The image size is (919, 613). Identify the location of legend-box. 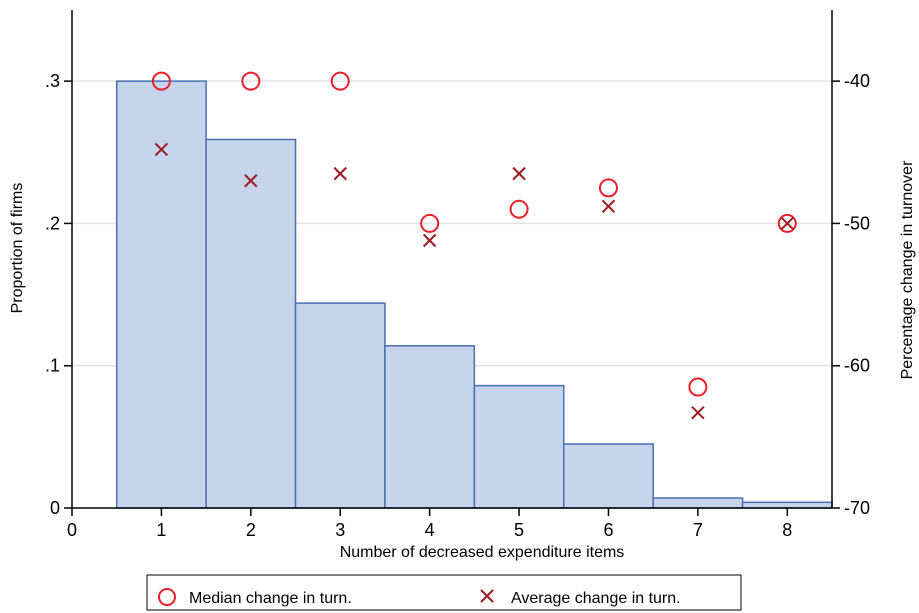
(444, 592).